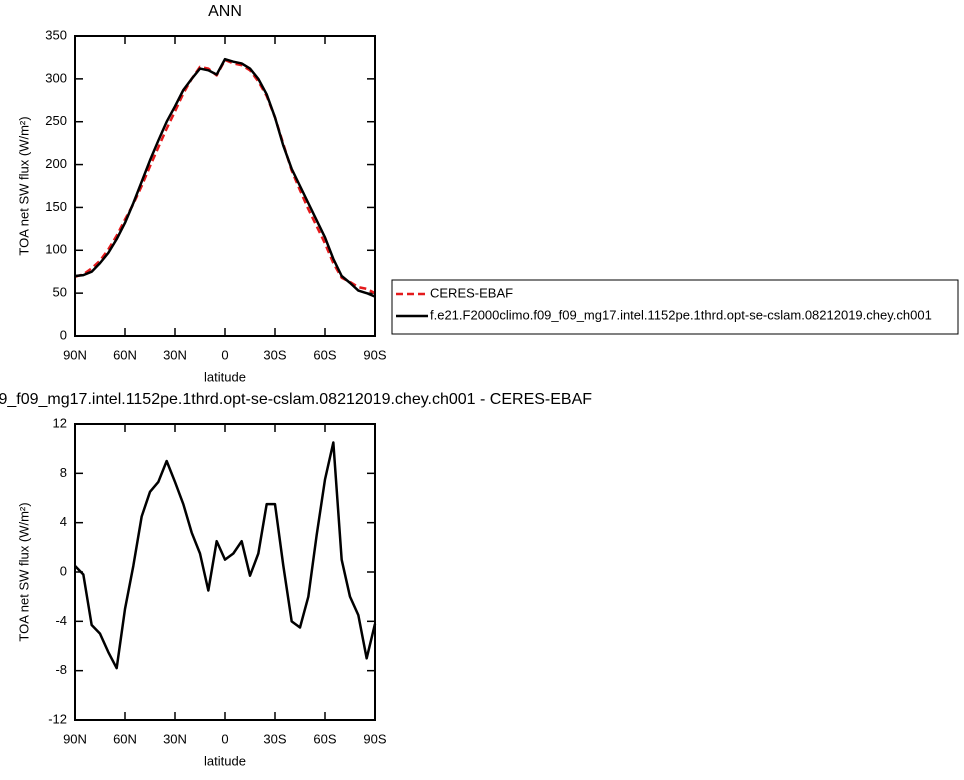  What do you see at coordinates (56, 120) in the screenshot?
I see `y-tick-label: 250` at bounding box center [56, 120].